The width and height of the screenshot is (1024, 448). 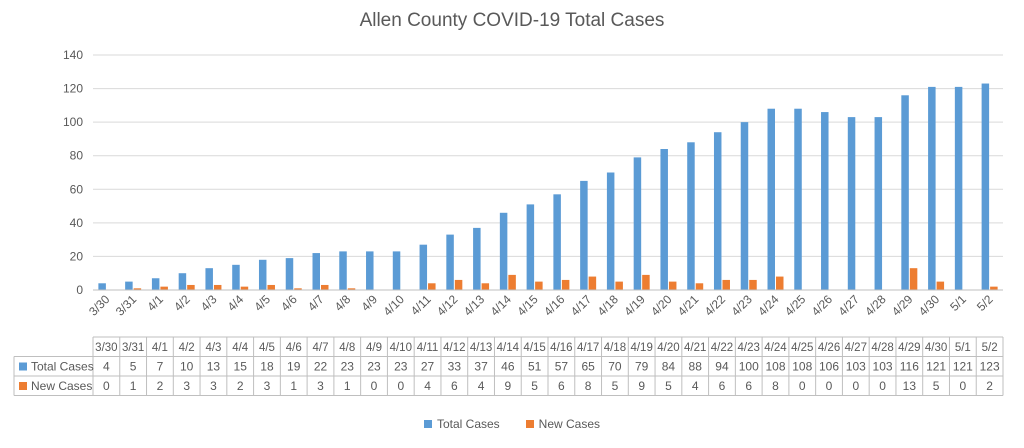 What do you see at coordinates (822, 305) in the screenshot?
I see `x-tick-label: 4/26` at bounding box center [822, 305].